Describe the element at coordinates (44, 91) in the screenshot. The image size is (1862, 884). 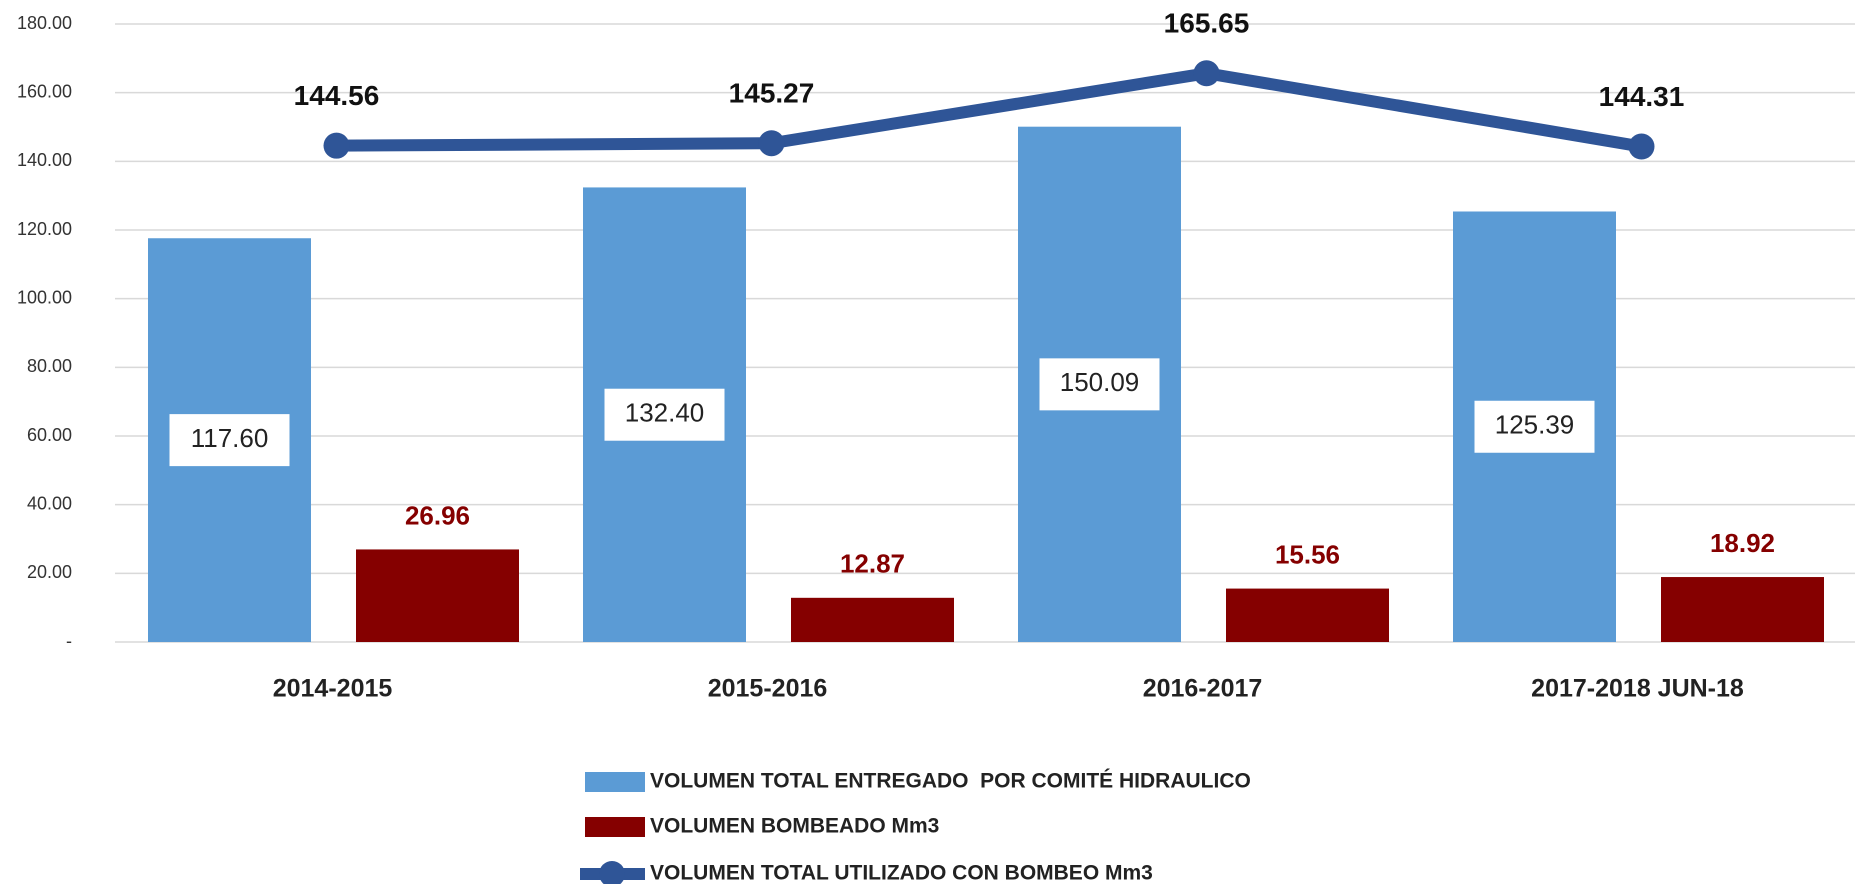
I see `y-tick-label: 160.00` at that location.